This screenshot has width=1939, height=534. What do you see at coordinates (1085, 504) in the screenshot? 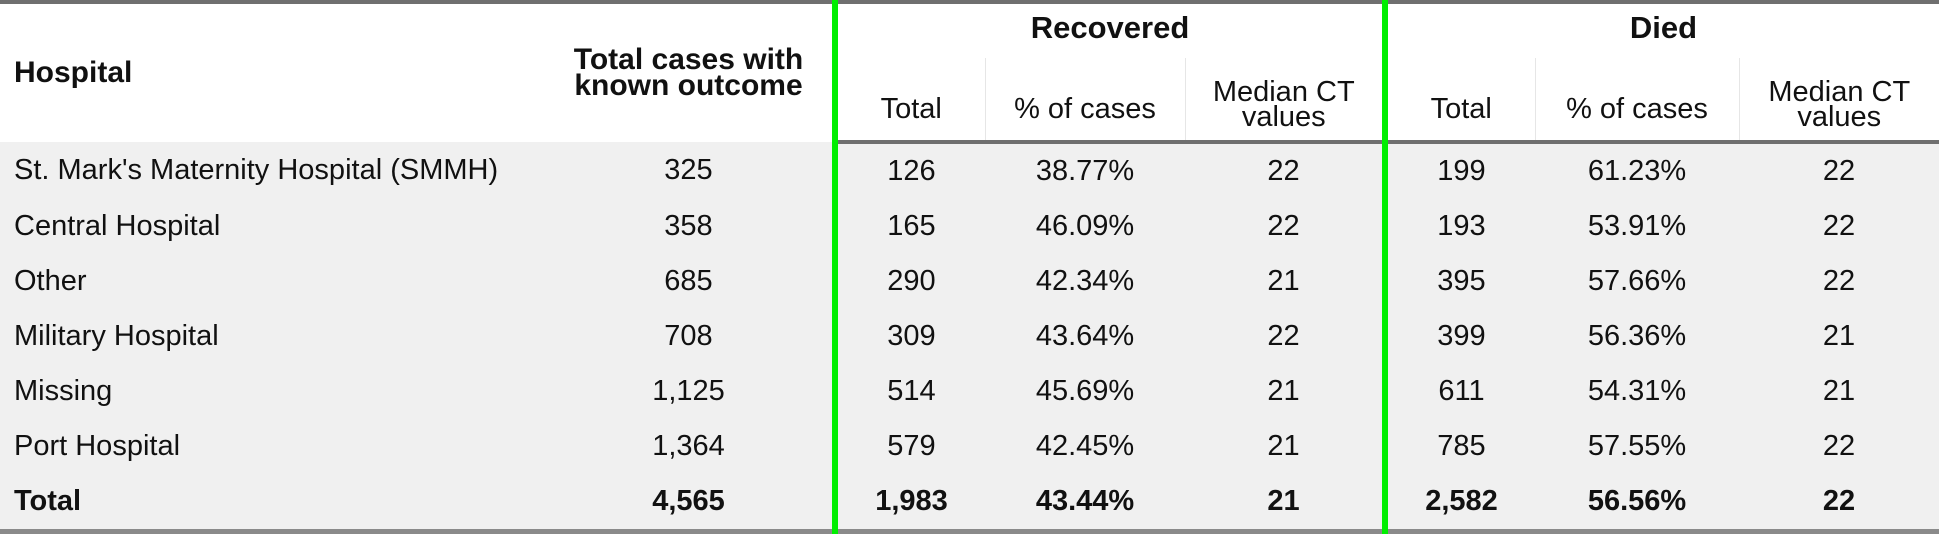
I see `cell-recovered-pct: 43.44%` at bounding box center [1085, 504].